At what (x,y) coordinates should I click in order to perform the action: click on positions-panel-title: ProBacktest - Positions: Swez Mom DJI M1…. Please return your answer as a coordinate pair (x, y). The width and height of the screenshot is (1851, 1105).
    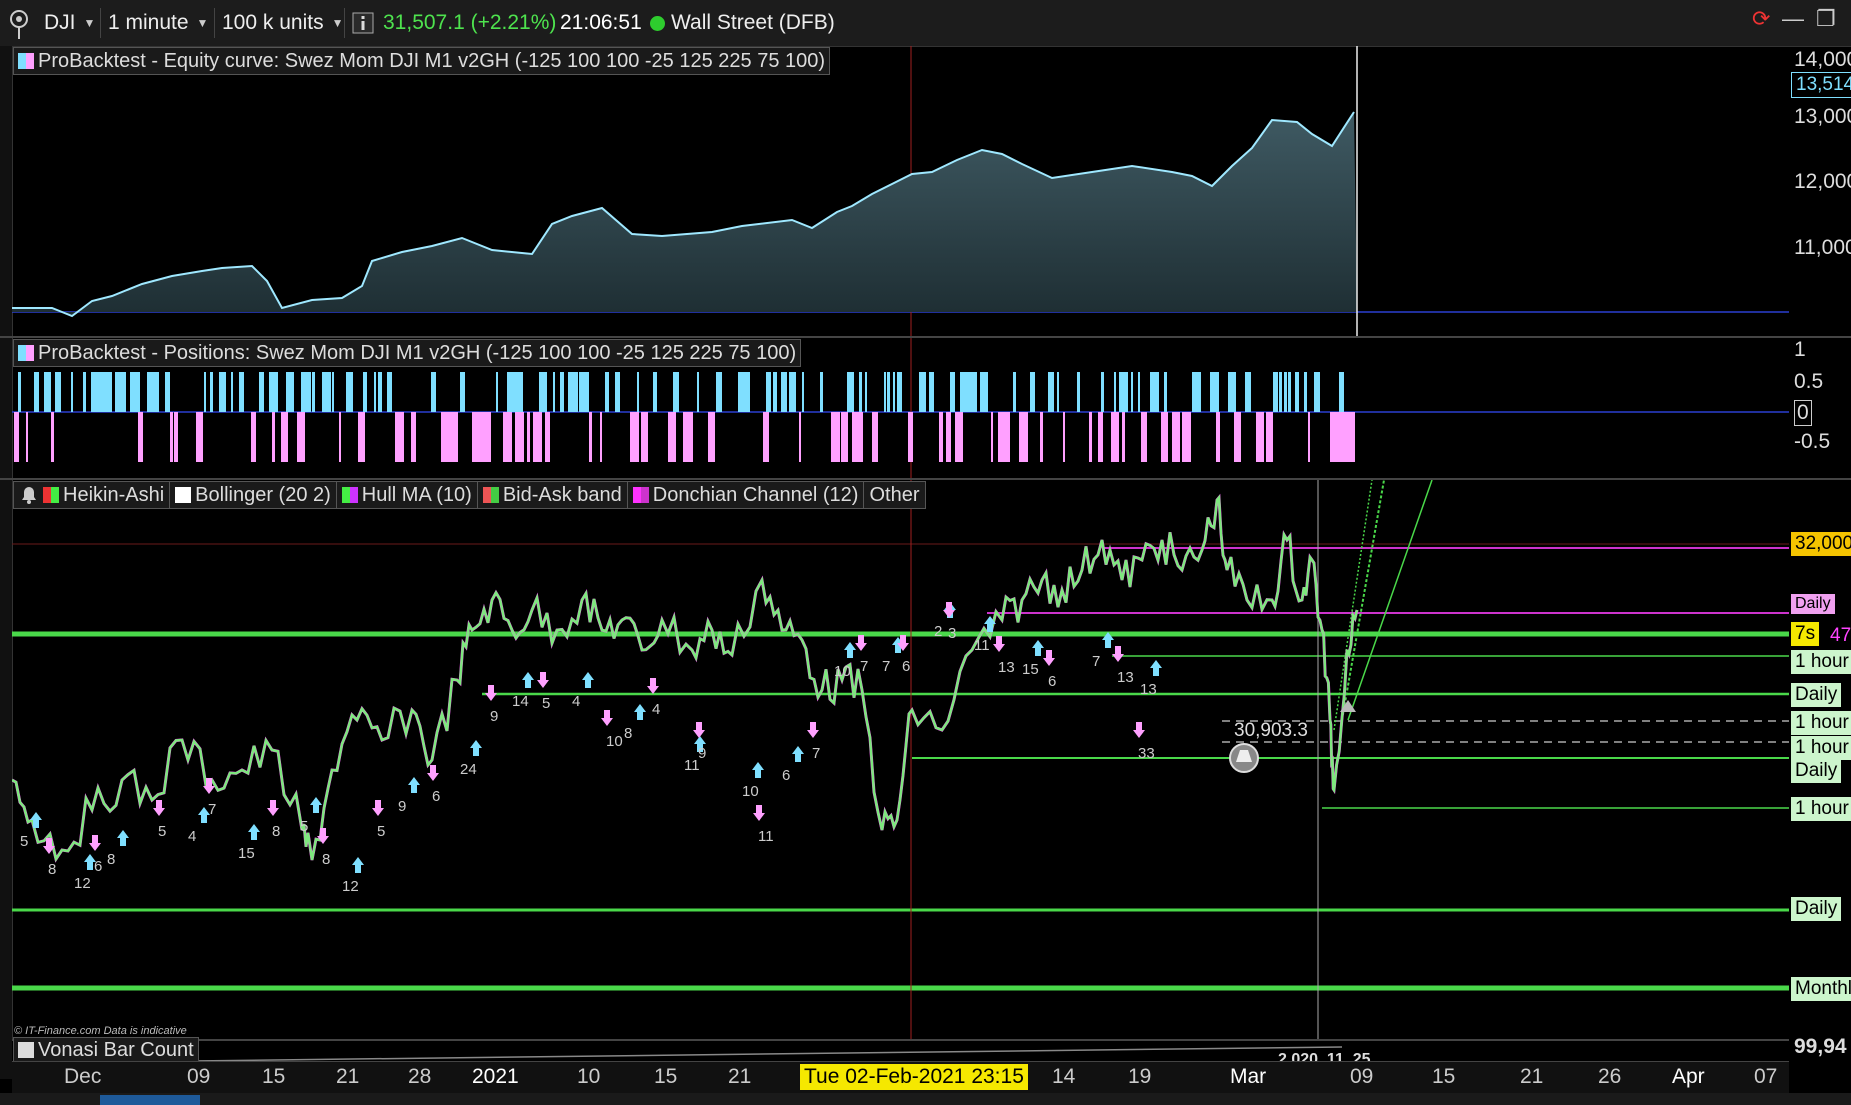
    Looking at the image, I should click on (407, 353).